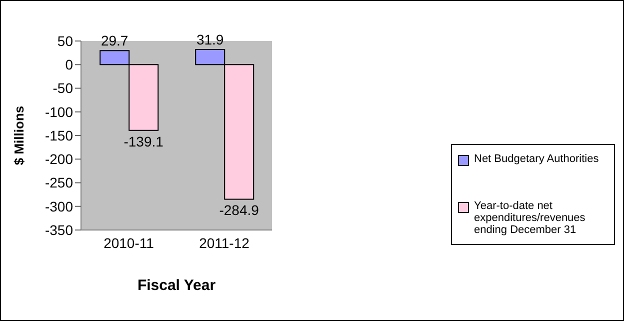  Describe the element at coordinates (63, 88) in the screenshot. I see `y-tick-label: -50` at that location.